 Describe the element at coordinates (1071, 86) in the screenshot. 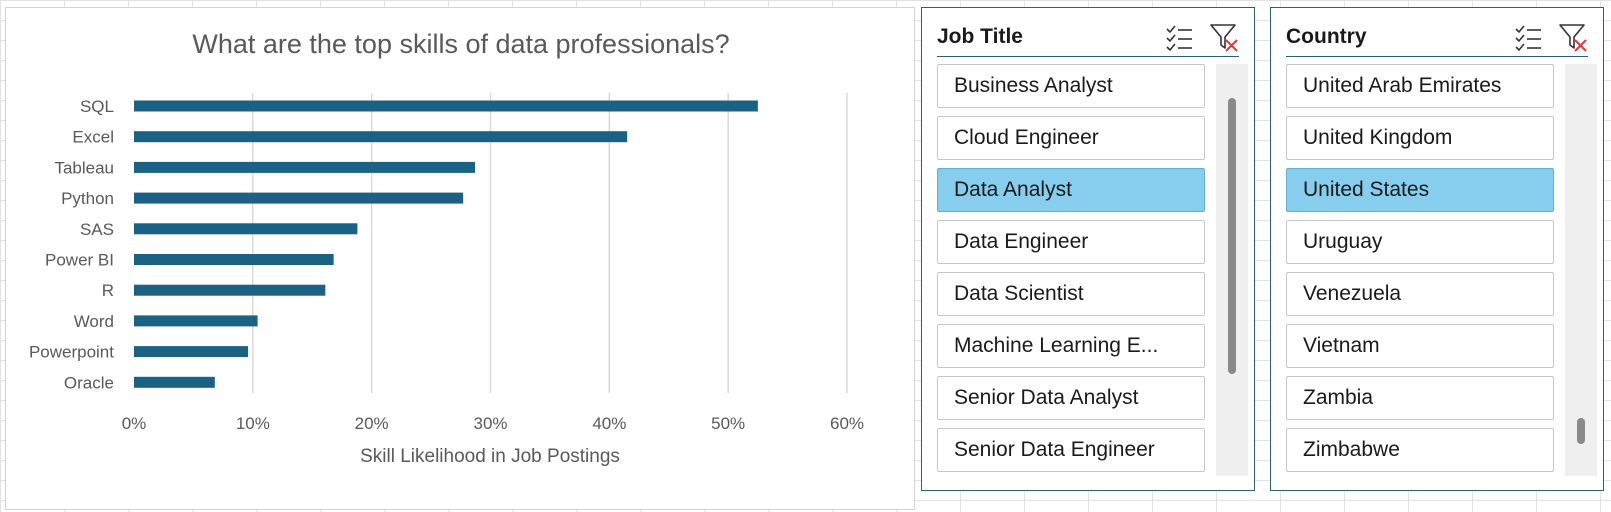

I see `slicer-item: Business Analyst` at that location.